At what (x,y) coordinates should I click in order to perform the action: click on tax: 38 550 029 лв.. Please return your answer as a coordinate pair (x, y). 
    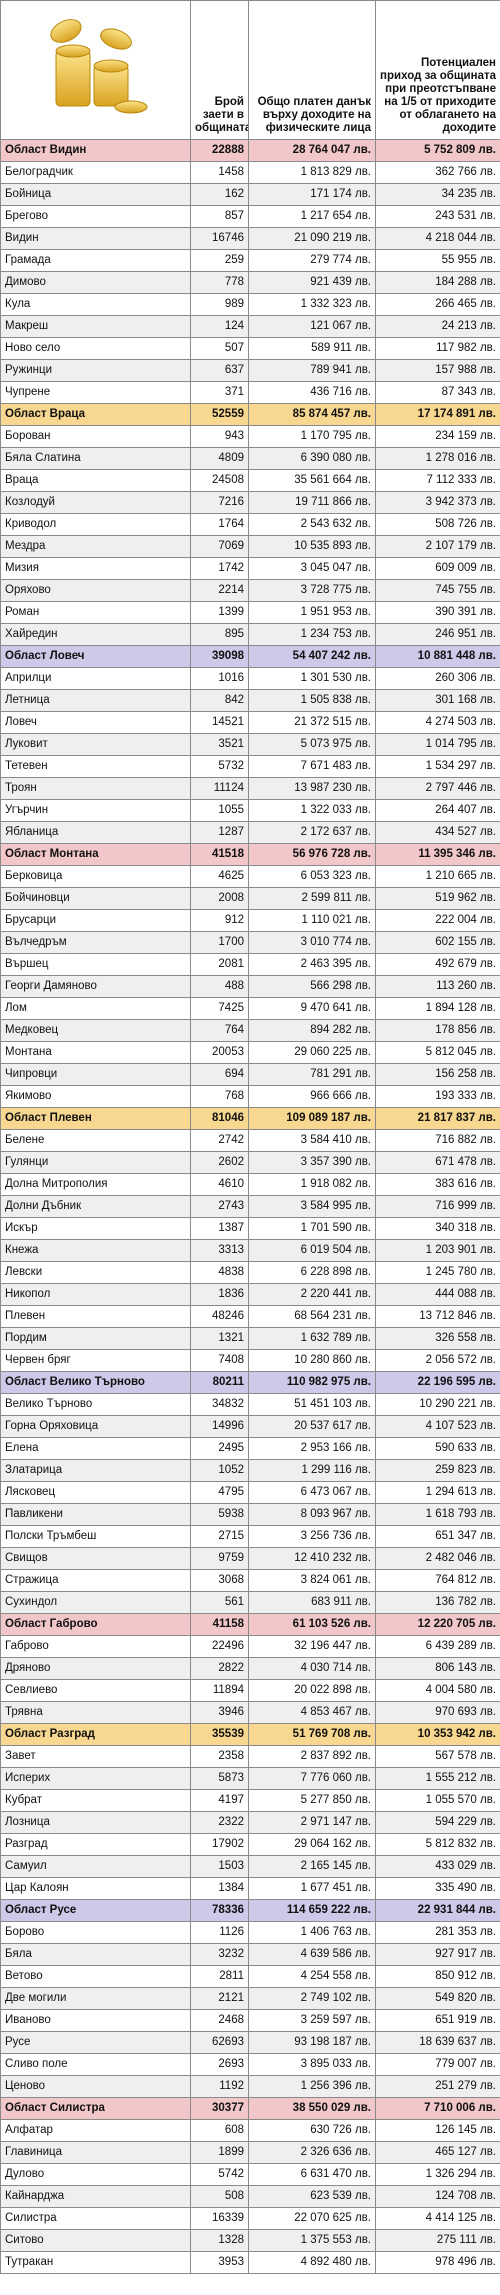
    Looking at the image, I should click on (312, 2108).